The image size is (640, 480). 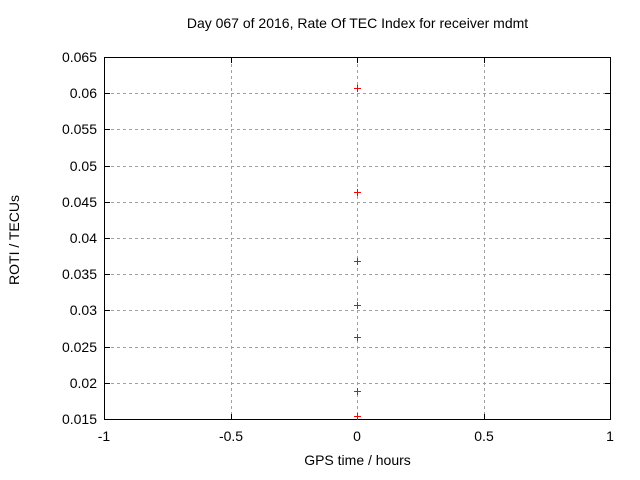 I want to click on y-tick-label: 0.02, so click(x=83, y=383).